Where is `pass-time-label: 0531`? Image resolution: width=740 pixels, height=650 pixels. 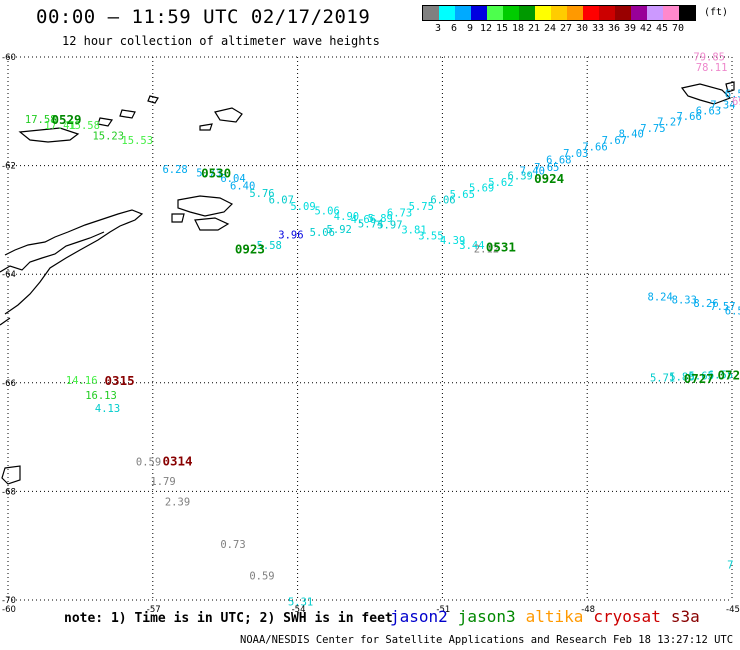
pass-time-label: 0531 is located at coordinates (501, 246).